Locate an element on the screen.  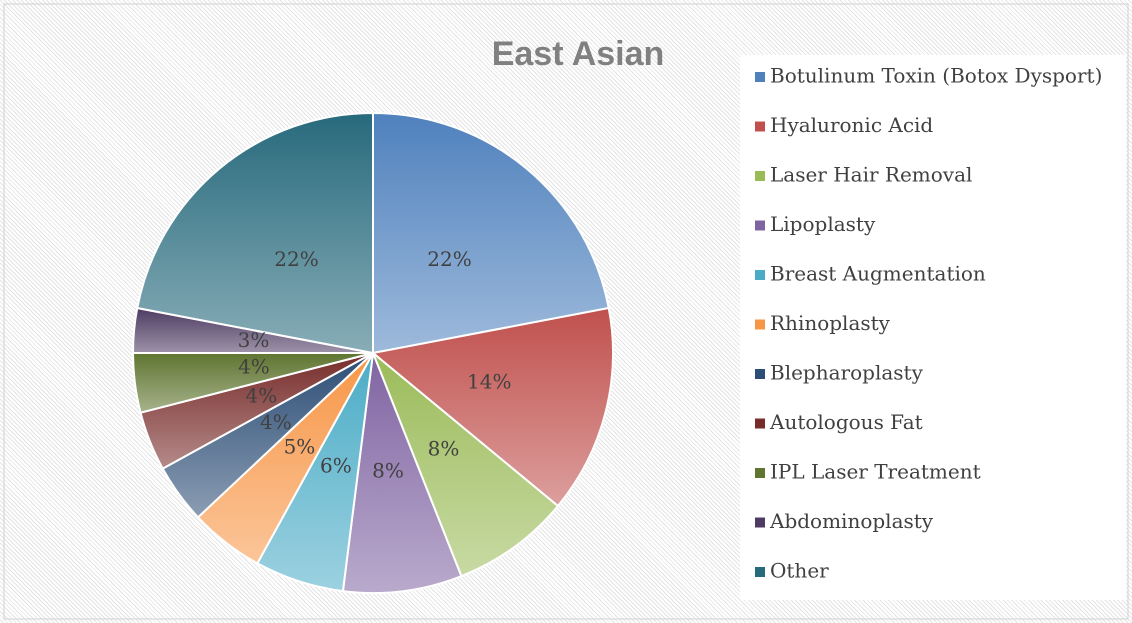
data-label: 6% is located at coordinates (336, 466).